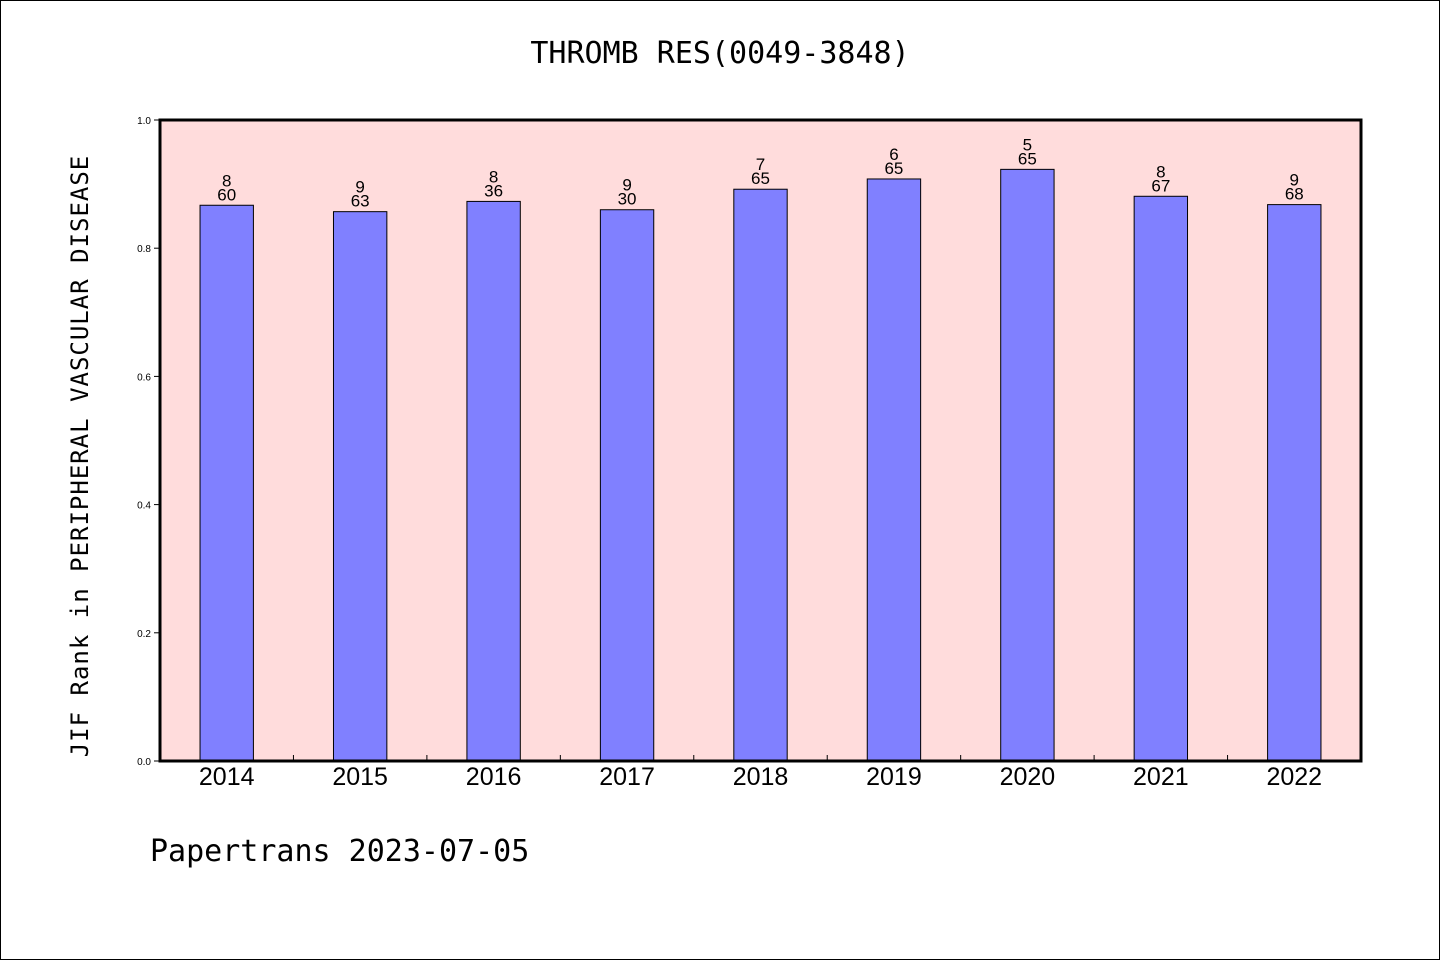 The height and width of the screenshot is (960, 1440). Describe the element at coordinates (627, 777) in the screenshot. I see `x-tick-label: 2017` at that location.